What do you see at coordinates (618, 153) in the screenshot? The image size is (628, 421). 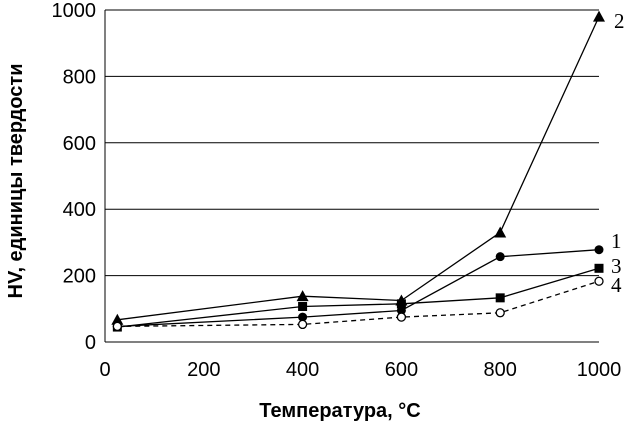 I see `series-labels: 1 2 34` at bounding box center [618, 153].